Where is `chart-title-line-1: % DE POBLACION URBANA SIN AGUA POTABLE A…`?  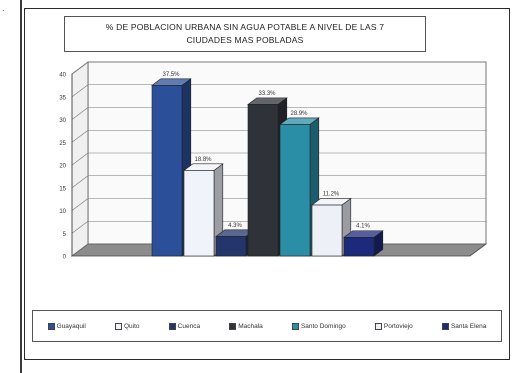 chart-title-line-1: % DE POBLACION URBANA SIN AGUA POTABLE A… is located at coordinates (245, 27).